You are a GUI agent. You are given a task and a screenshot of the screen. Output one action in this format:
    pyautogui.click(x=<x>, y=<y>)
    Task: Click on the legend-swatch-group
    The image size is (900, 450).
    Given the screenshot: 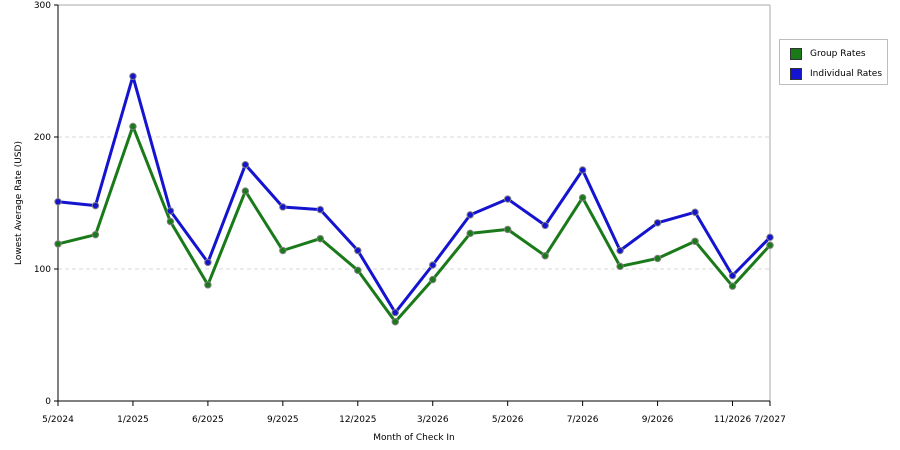 What is the action you would take?
    pyautogui.click(x=796, y=54)
    